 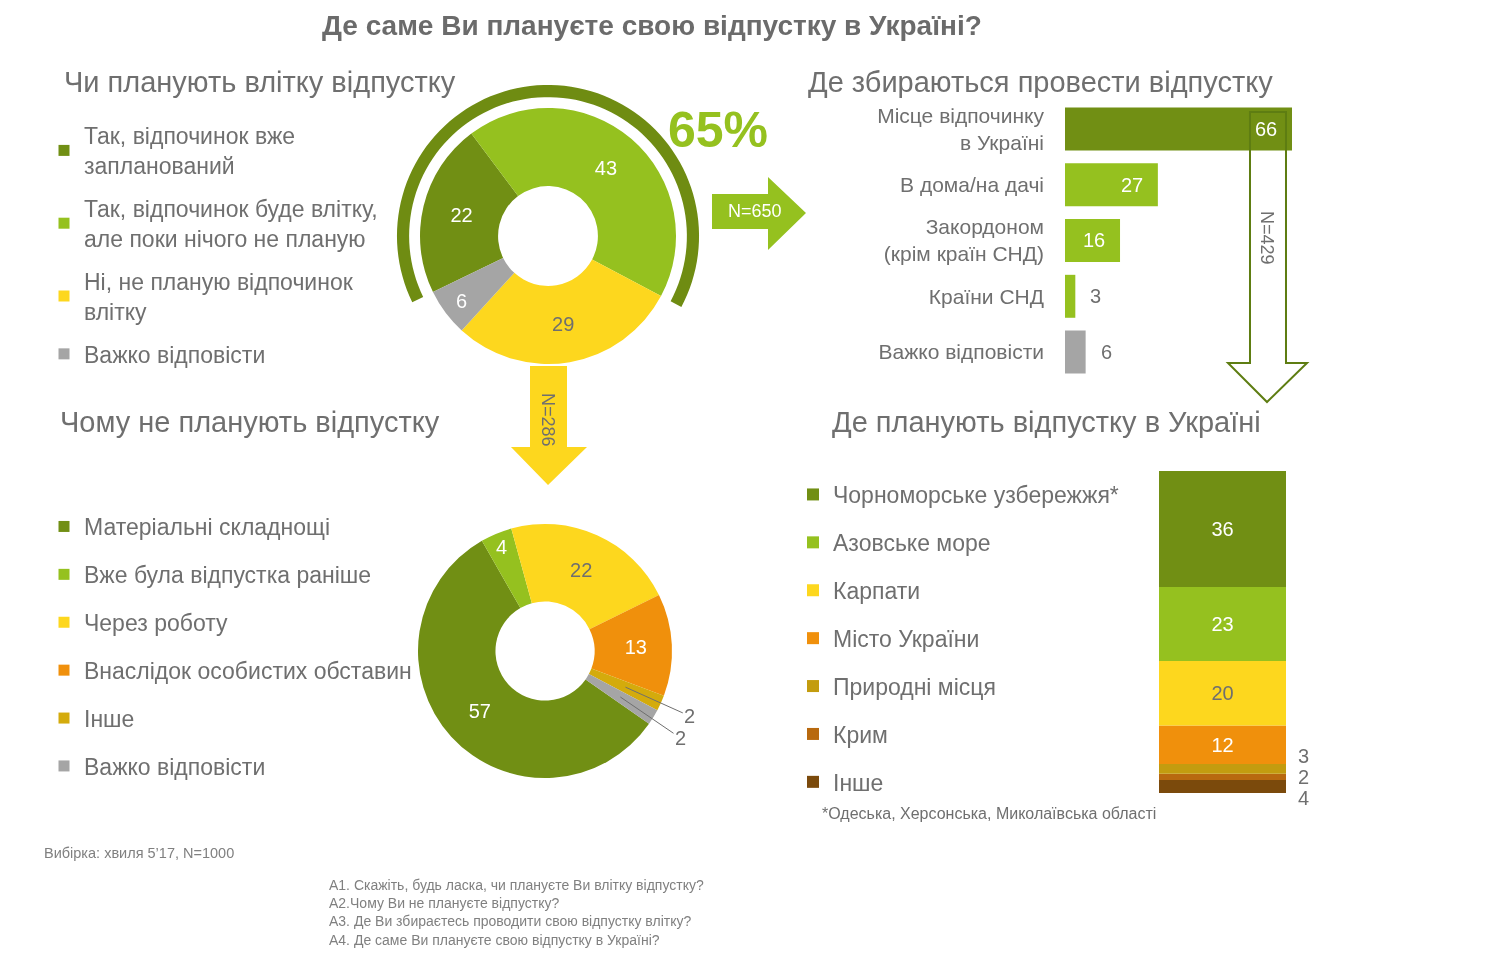 I want to click on legend-label: Так, відпочинок вже запланований, so click(x=190, y=151).